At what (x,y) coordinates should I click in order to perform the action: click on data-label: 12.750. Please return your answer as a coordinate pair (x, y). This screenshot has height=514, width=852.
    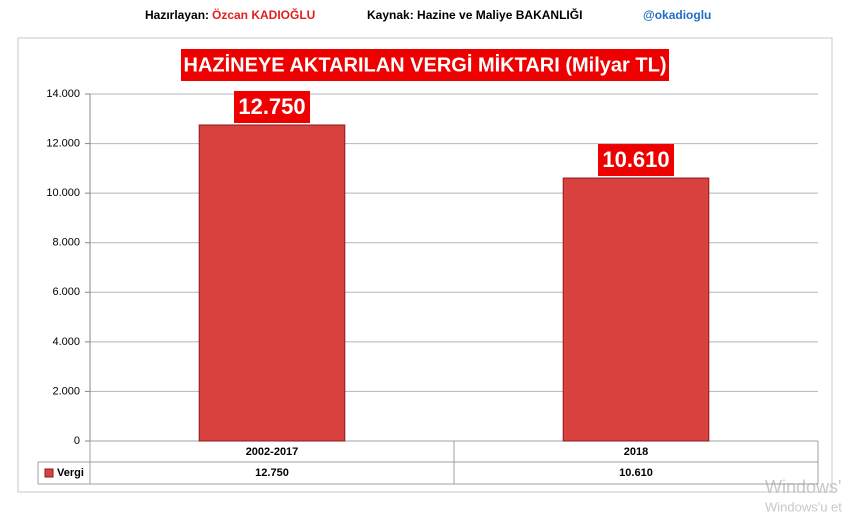
    Looking at the image, I should click on (271, 106).